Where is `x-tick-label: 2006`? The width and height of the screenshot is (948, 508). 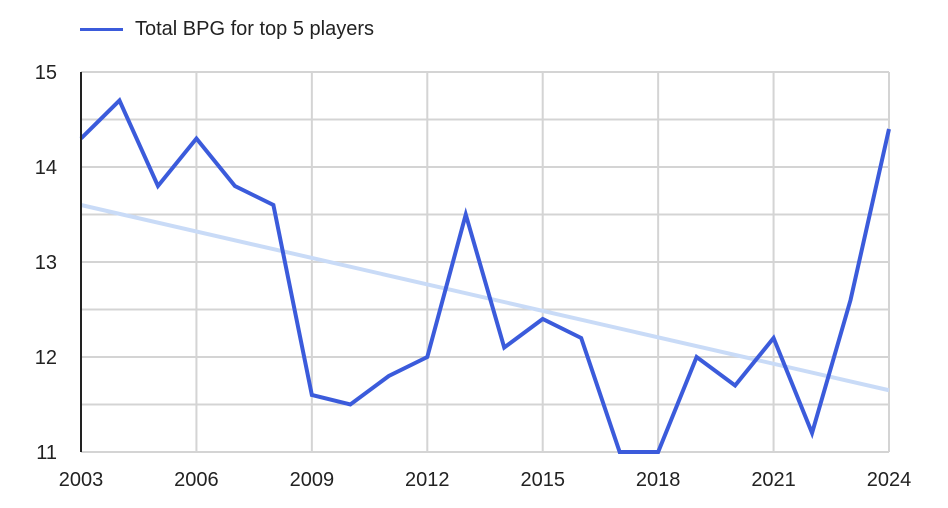 x-tick-label: 2006 is located at coordinates (196, 480).